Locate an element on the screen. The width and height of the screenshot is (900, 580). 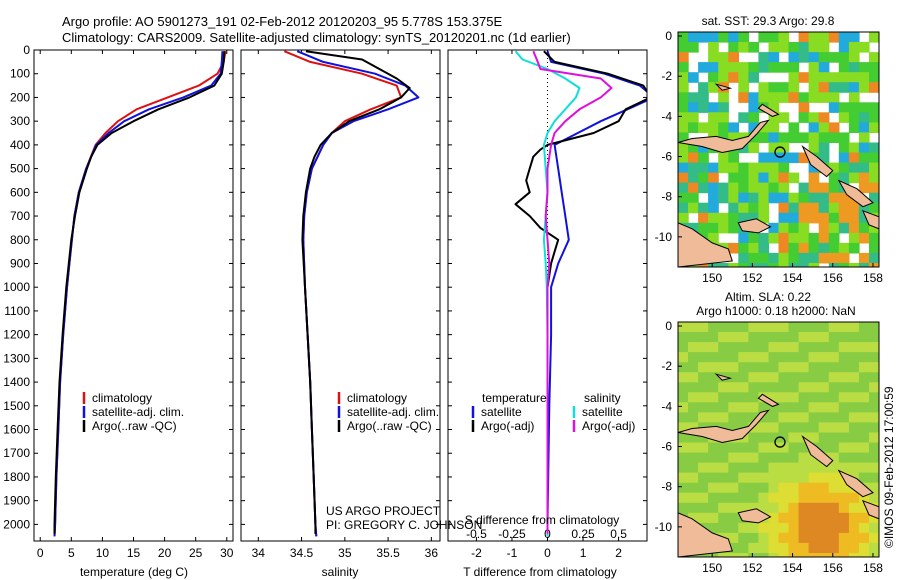
depth-tick-label: 800 is located at coordinates (20, 240).